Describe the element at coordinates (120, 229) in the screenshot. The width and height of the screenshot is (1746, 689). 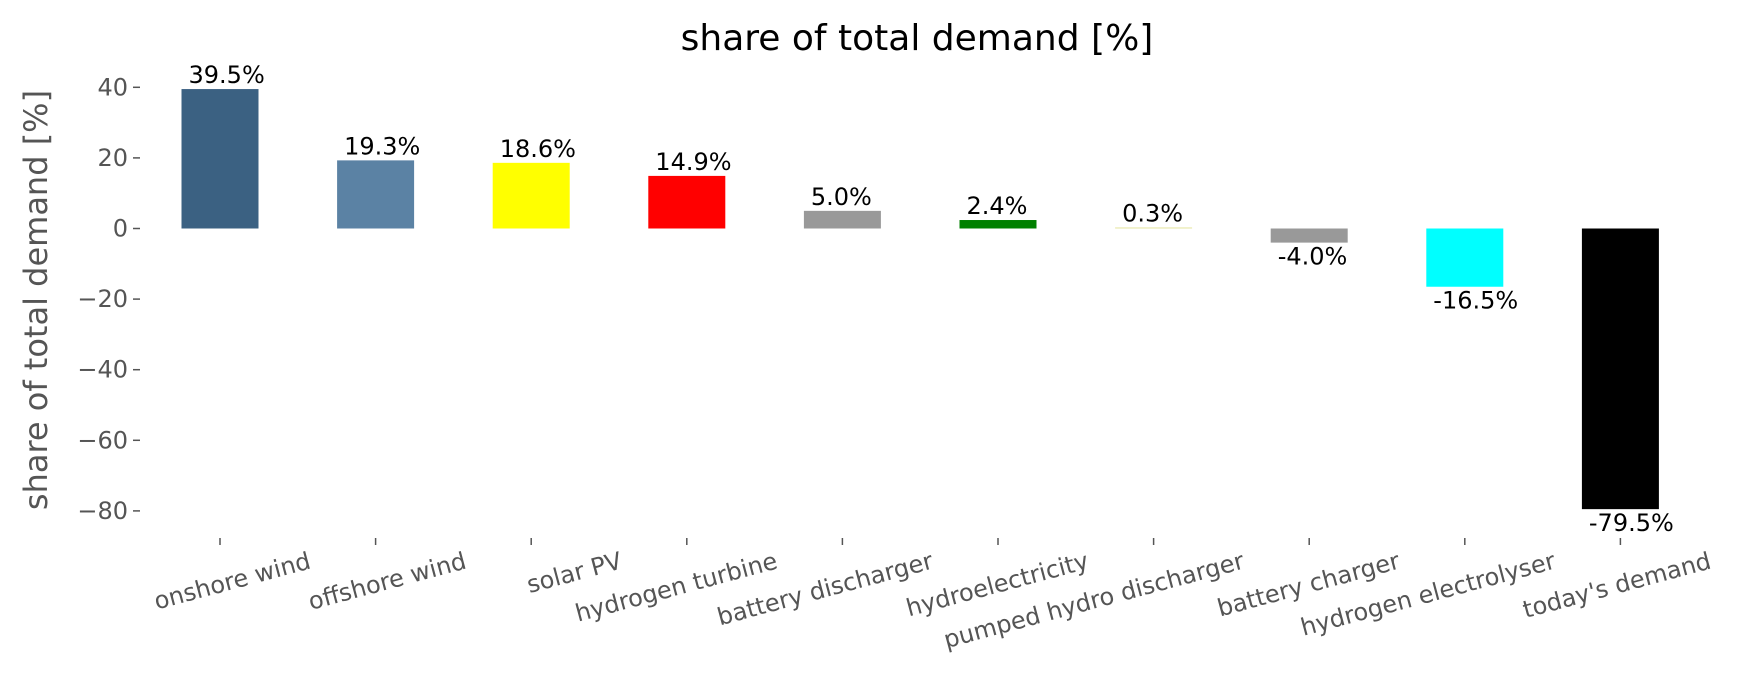
I see `y-tick-label: 0` at that location.